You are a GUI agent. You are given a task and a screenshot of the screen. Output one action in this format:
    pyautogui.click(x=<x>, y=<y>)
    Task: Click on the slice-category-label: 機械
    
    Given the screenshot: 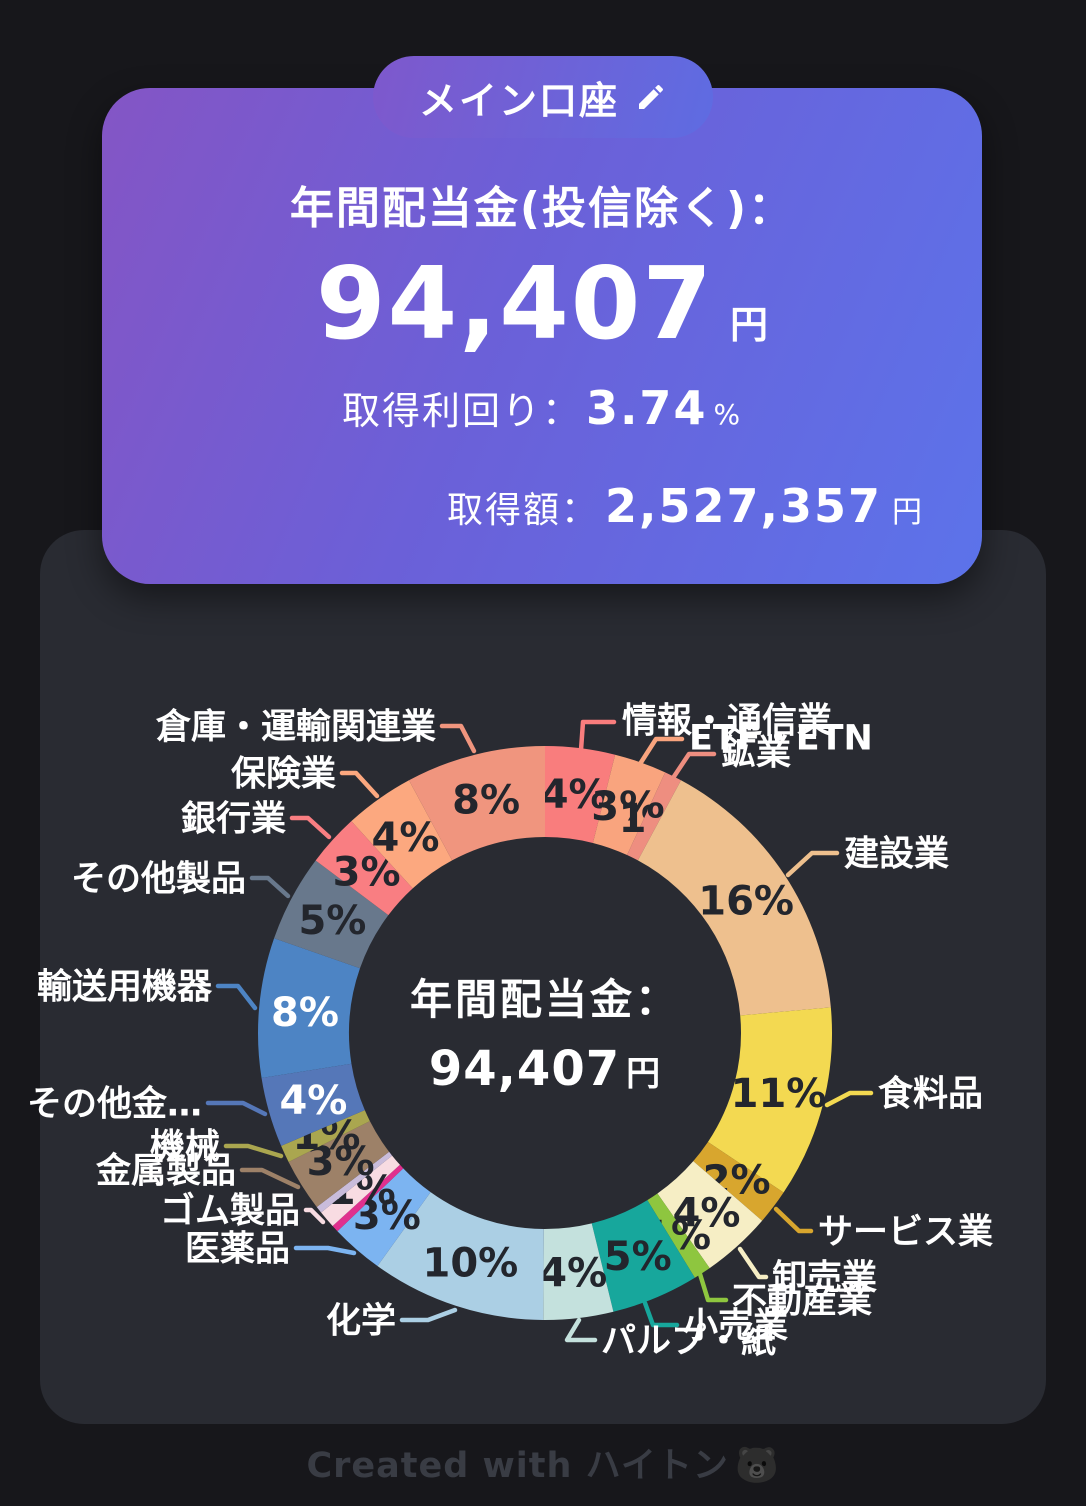 What is the action you would take?
    pyautogui.click(x=185, y=1148)
    